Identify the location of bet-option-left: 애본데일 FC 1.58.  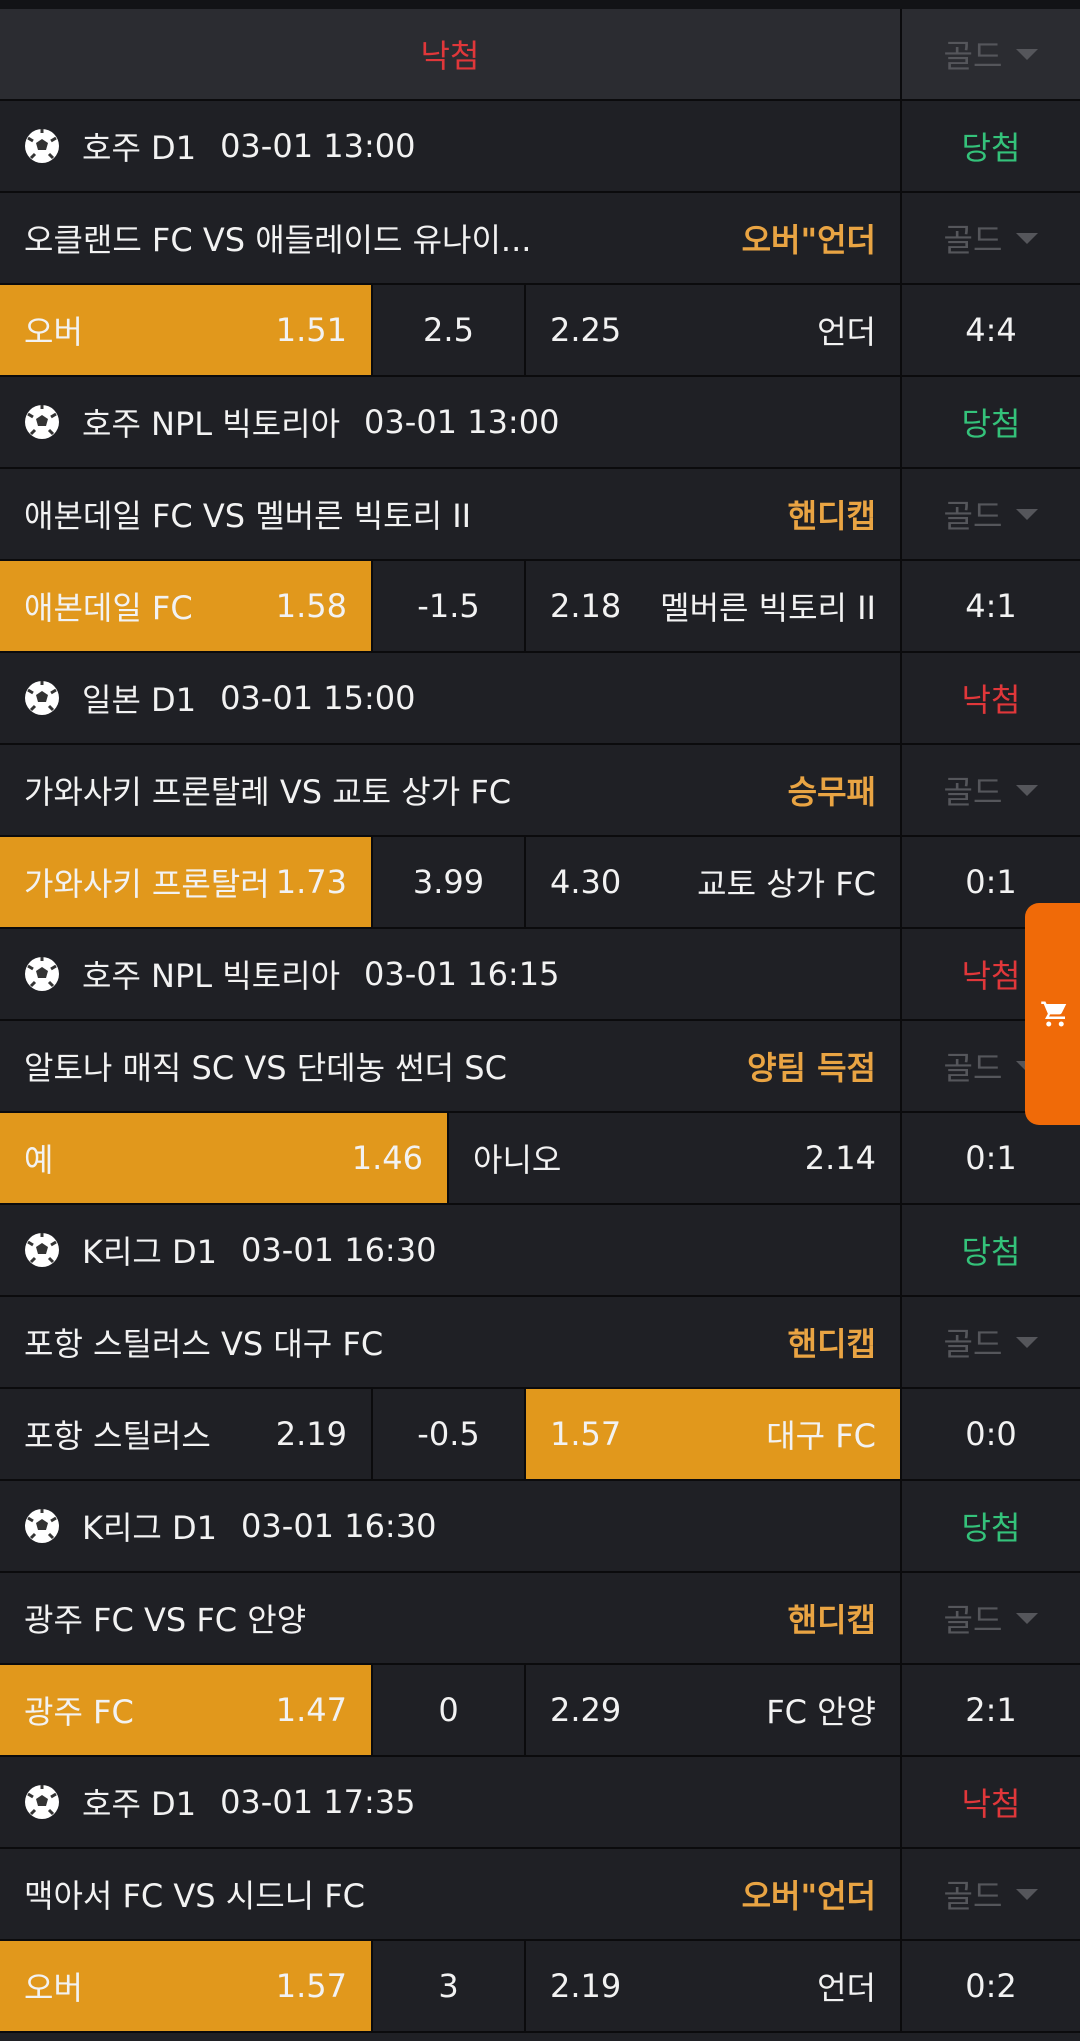
(186, 606).